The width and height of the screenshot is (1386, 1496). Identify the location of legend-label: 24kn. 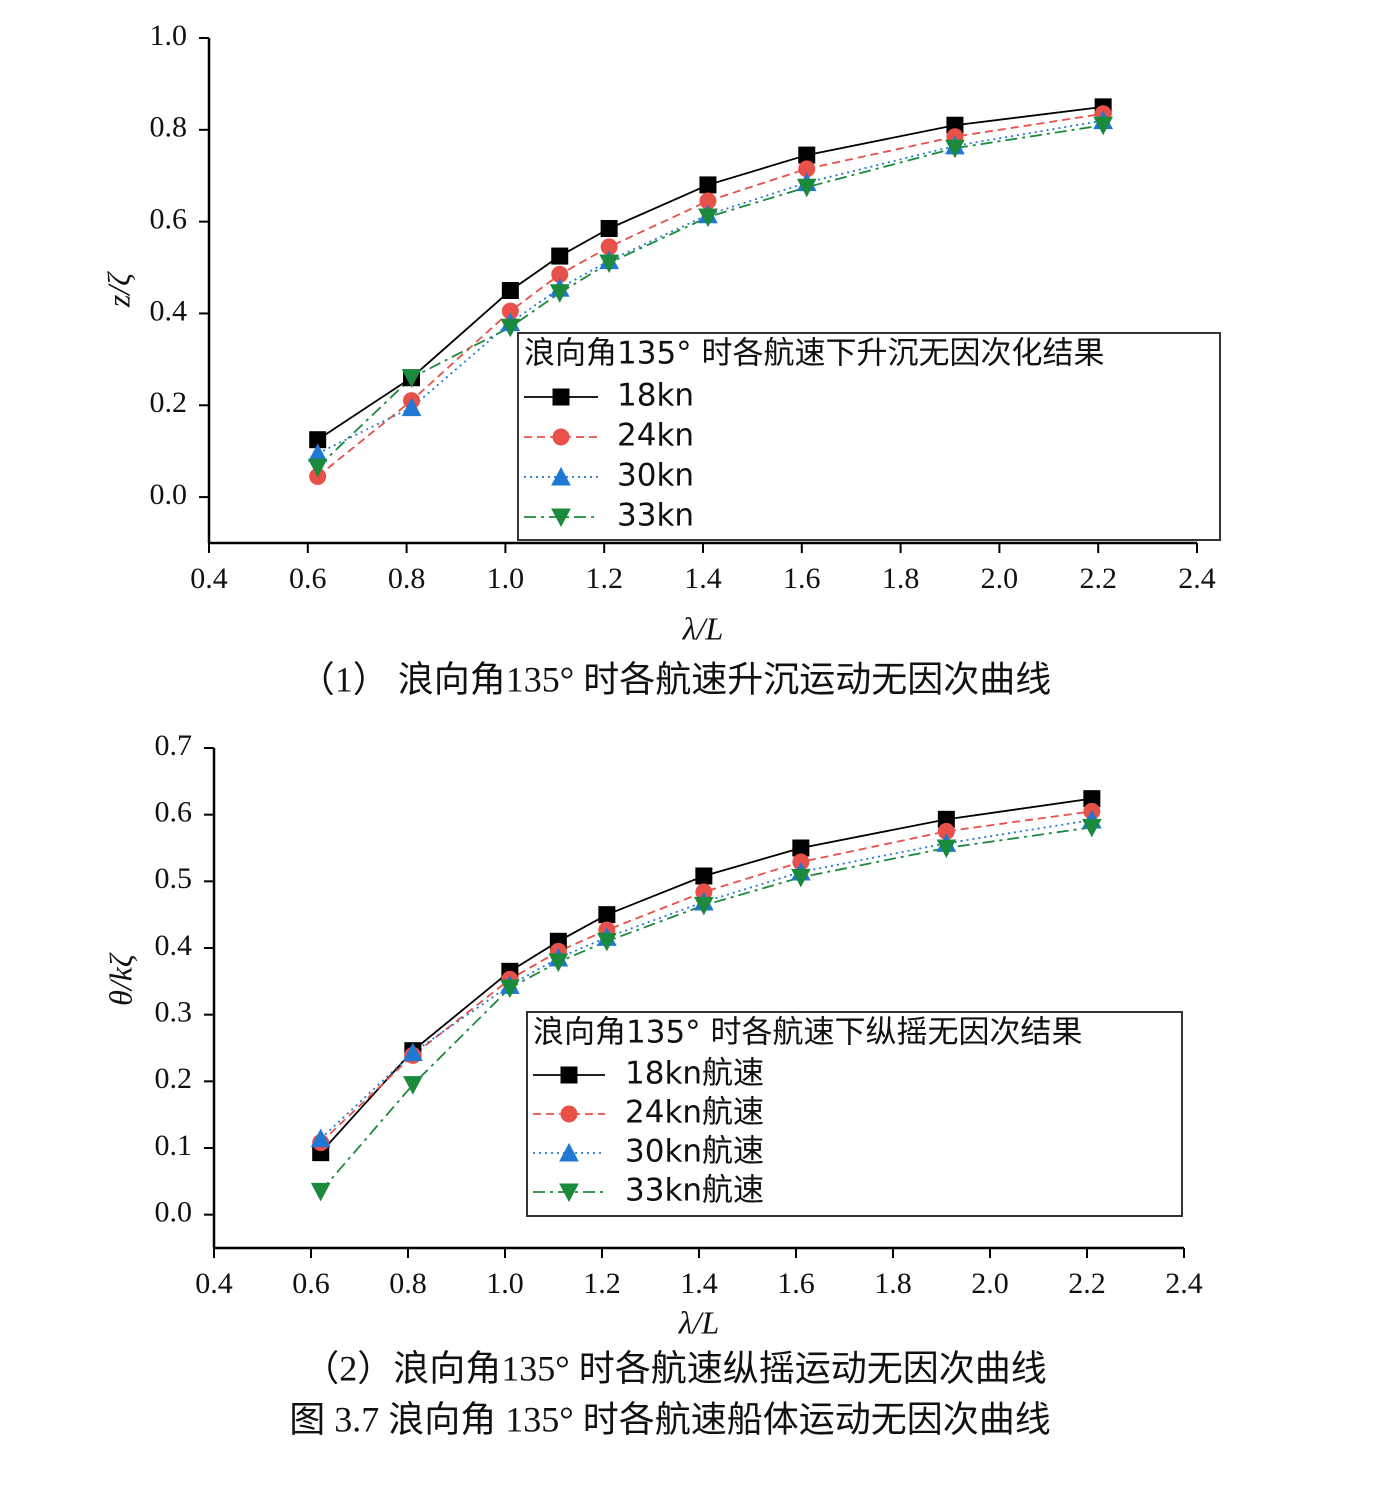
(655, 436).